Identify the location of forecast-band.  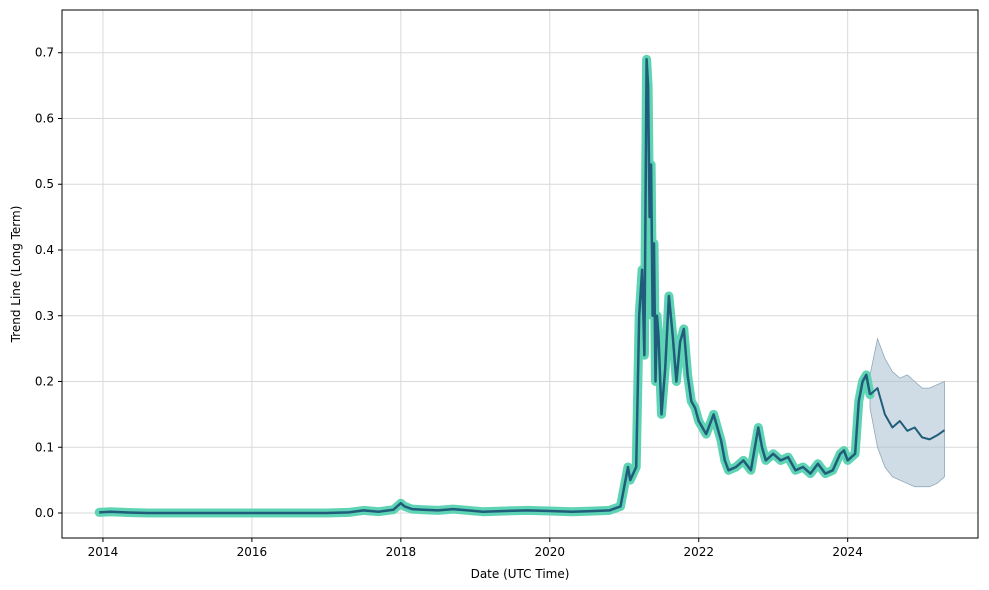
(907, 412).